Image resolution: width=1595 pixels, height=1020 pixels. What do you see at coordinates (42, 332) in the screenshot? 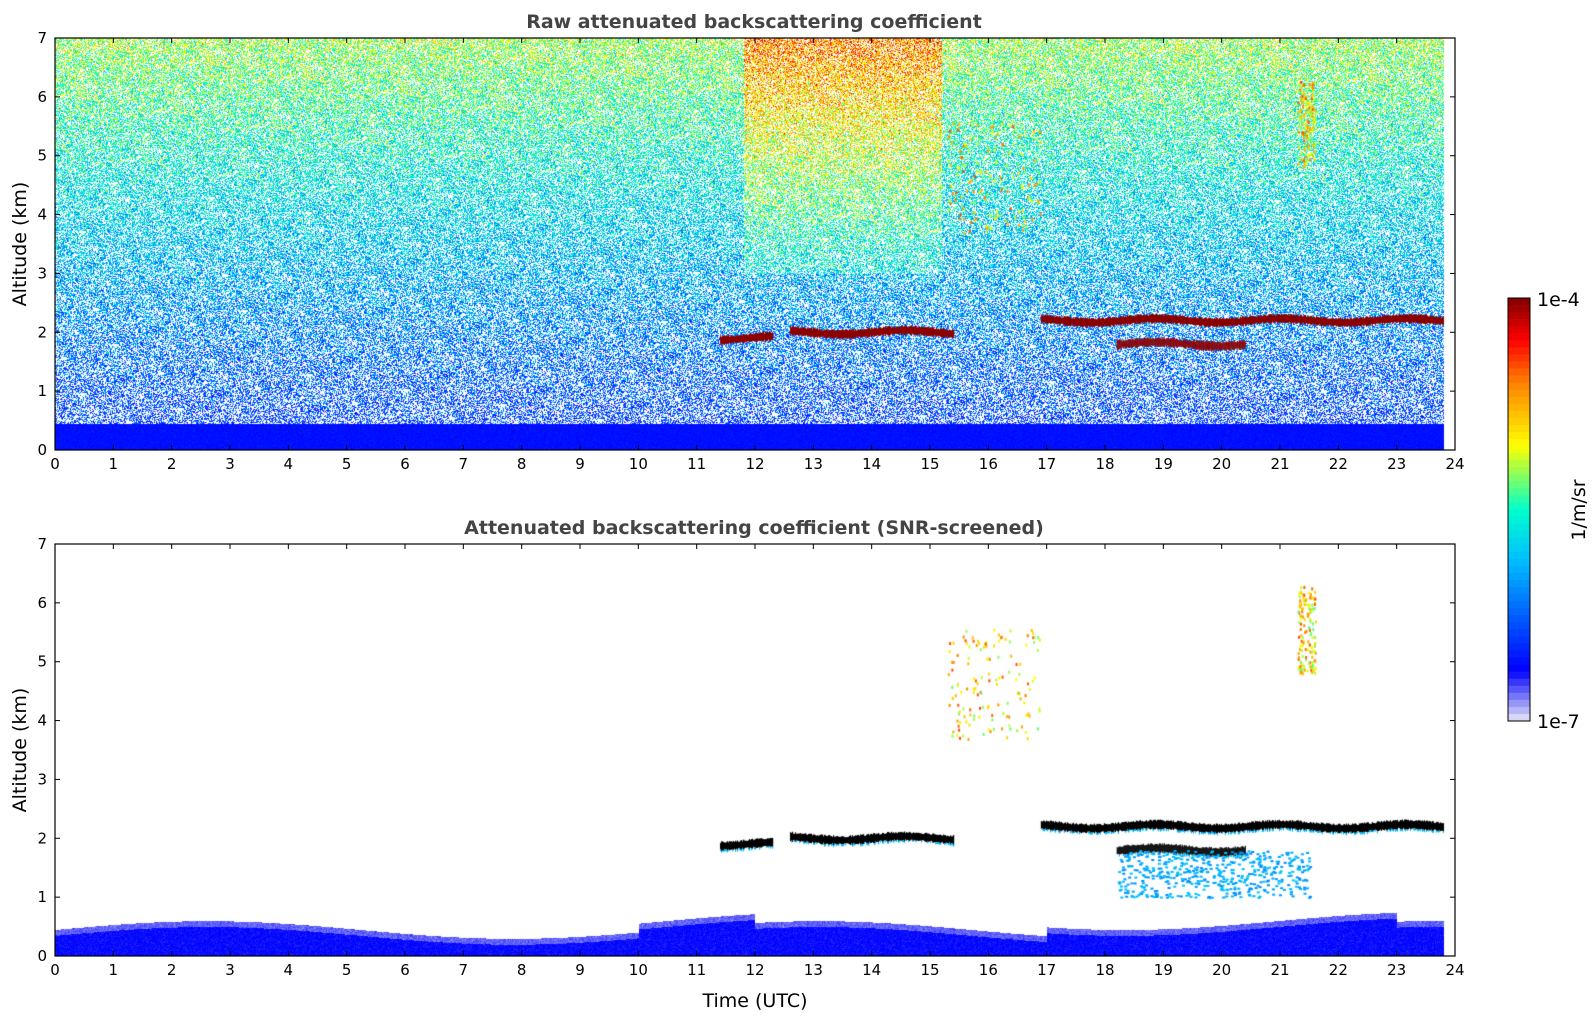
I see `panel1-ytick-label: 2` at bounding box center [42, 332].